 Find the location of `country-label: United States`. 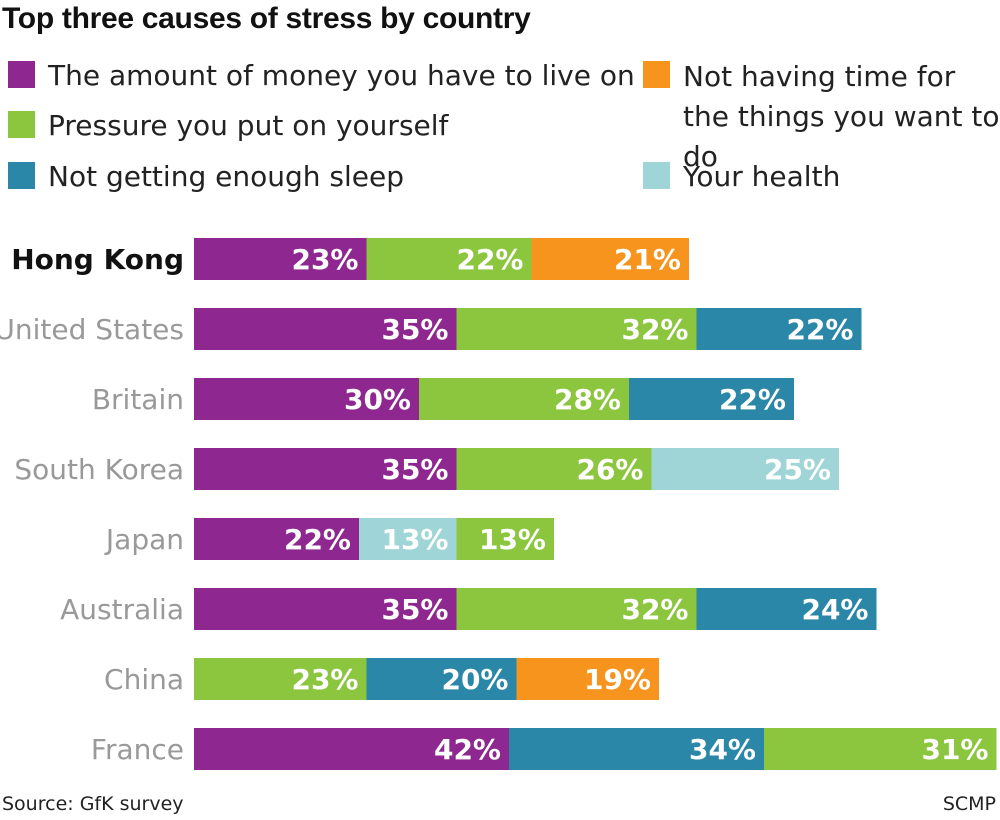

country-label: United States is located at coordinates (92, 329).